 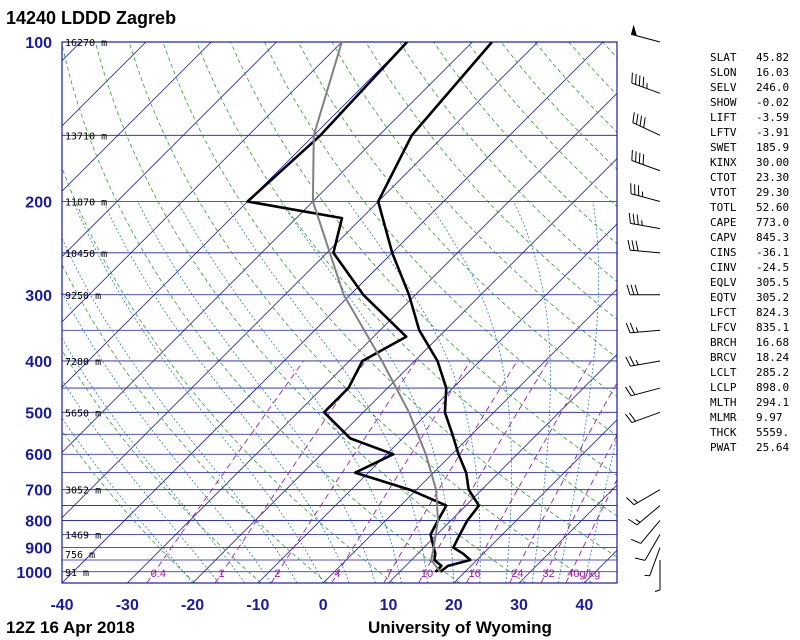 What do you see at coordinates (389, 605) in the screenshot?
I see `temperature-tick: 10` at bounding box center [389, 605].